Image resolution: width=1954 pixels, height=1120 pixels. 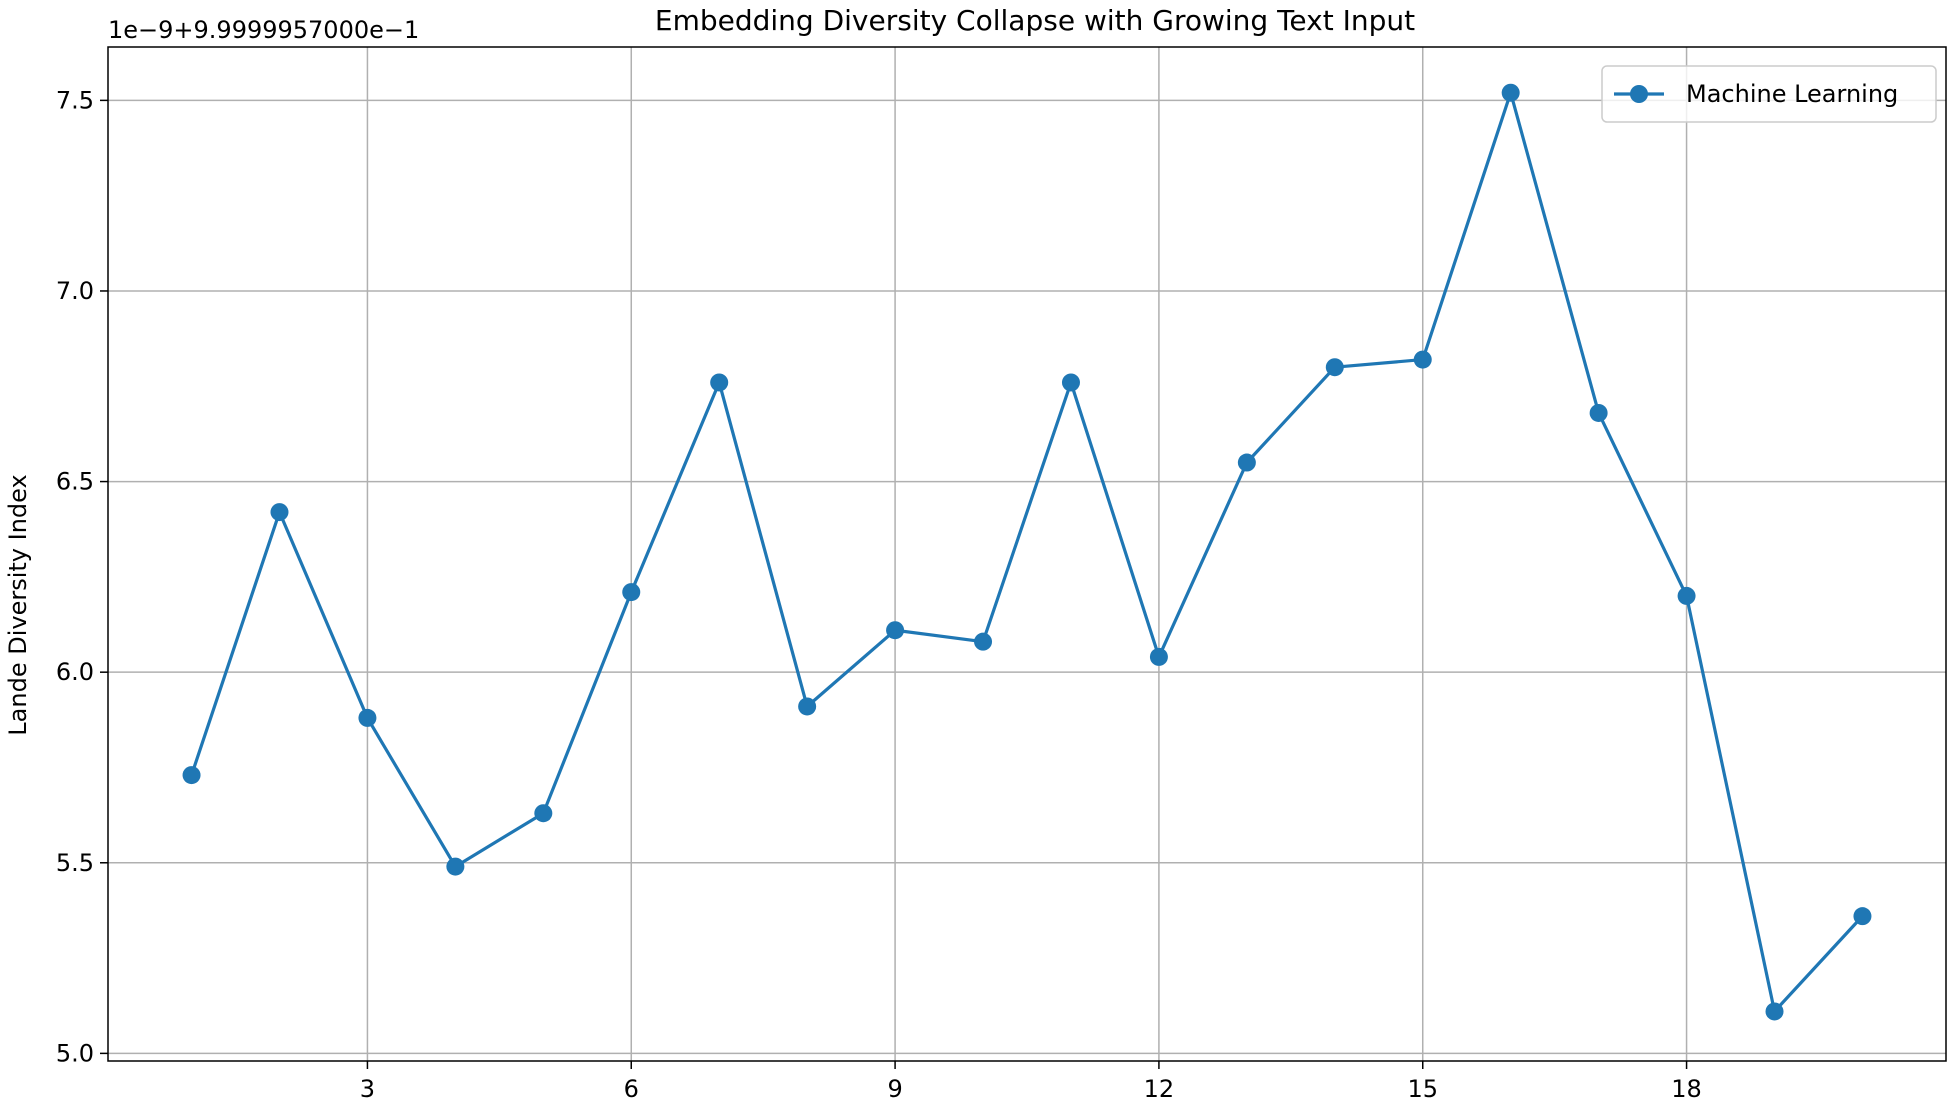 I want to click on legend-box, so click(x=1769, y=94).